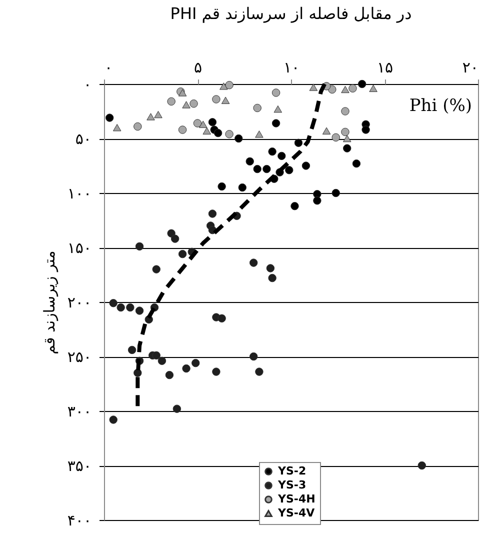 Image resolution: width=485 pixels, height=536 pixels. I want to click on x-tick-label: ۵, so click(198, 67).